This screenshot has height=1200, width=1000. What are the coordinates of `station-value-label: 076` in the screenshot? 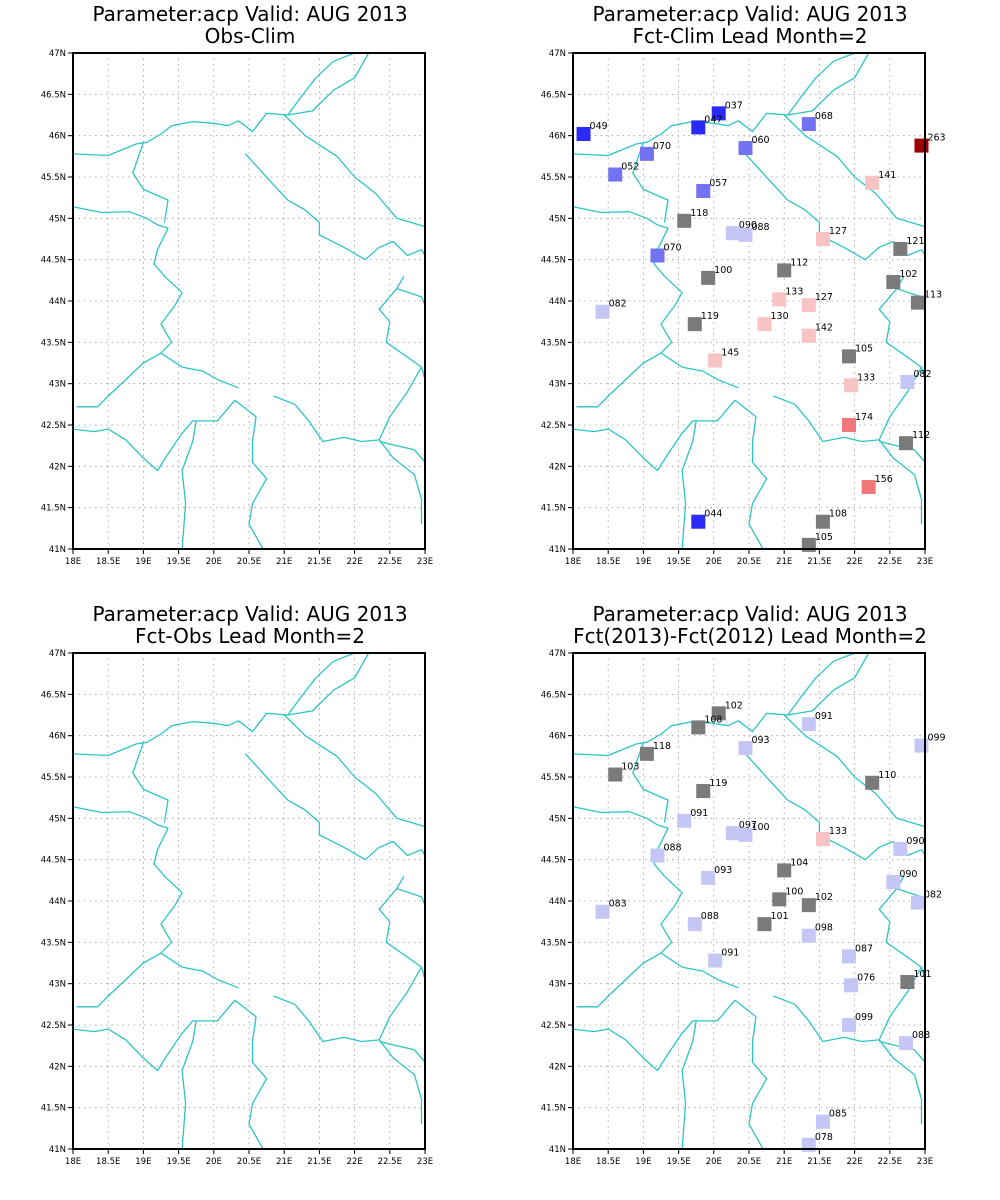 It's located at (866, 977).